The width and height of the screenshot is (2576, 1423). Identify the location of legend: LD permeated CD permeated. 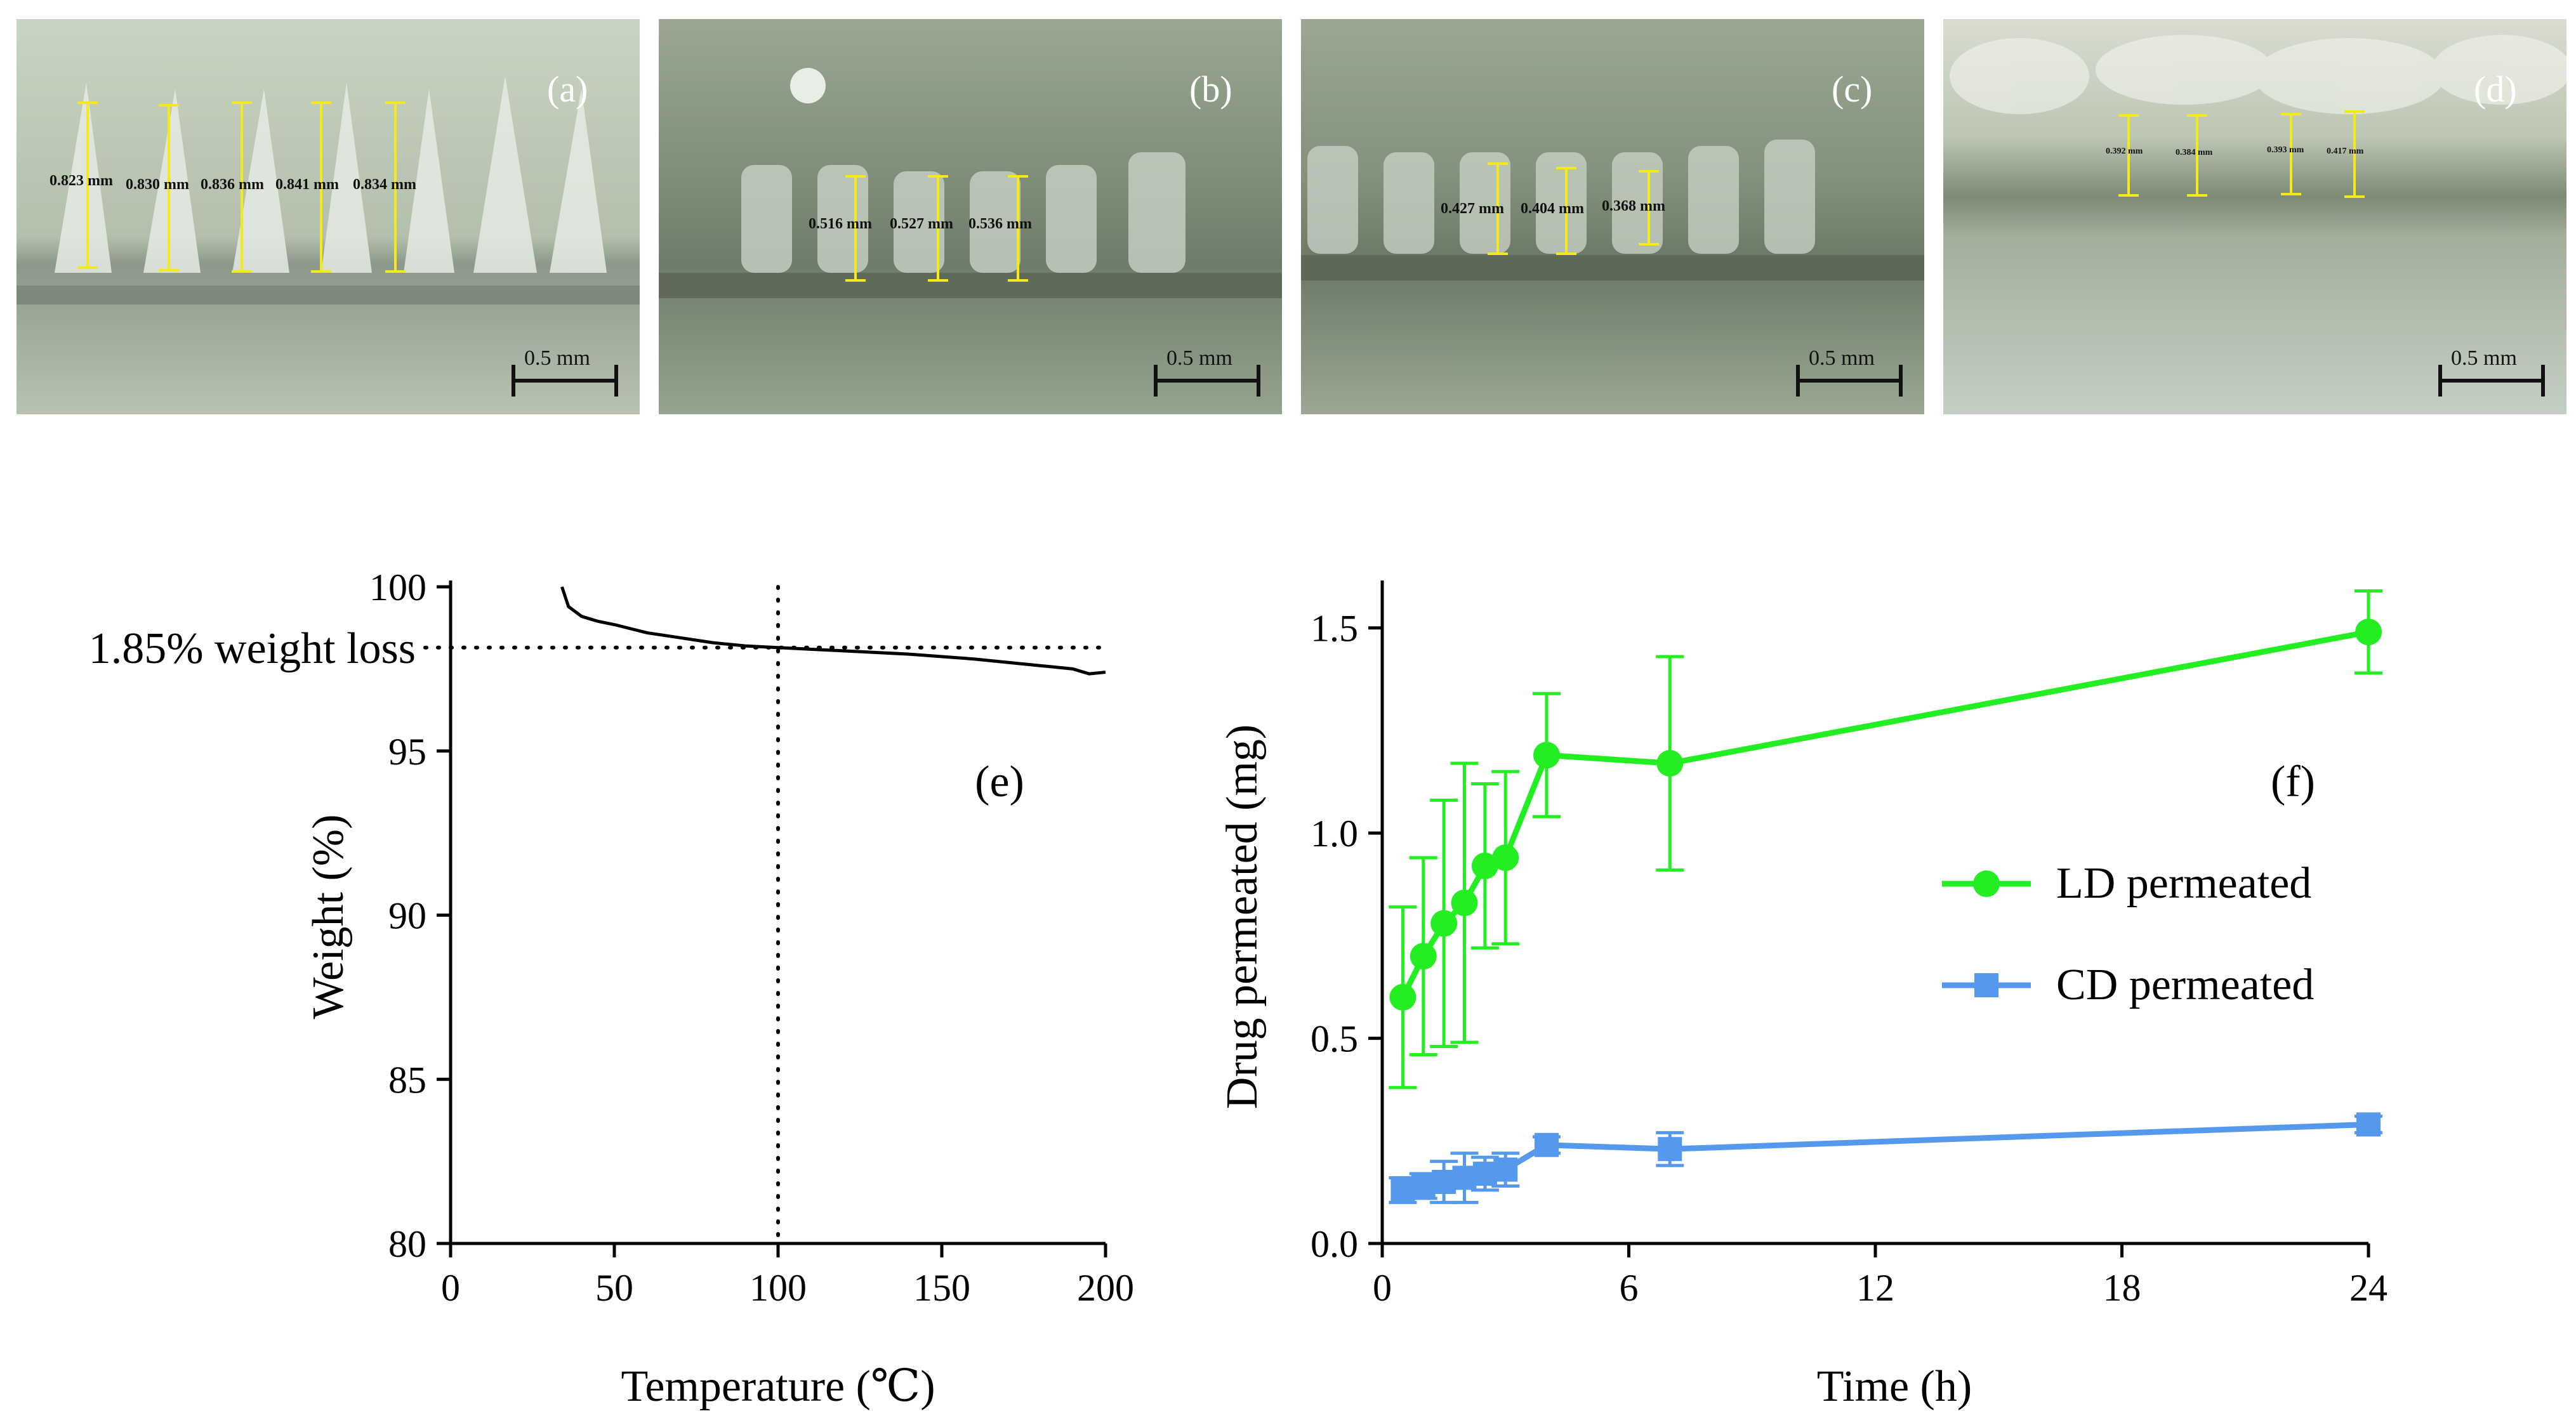
(2185, 934).